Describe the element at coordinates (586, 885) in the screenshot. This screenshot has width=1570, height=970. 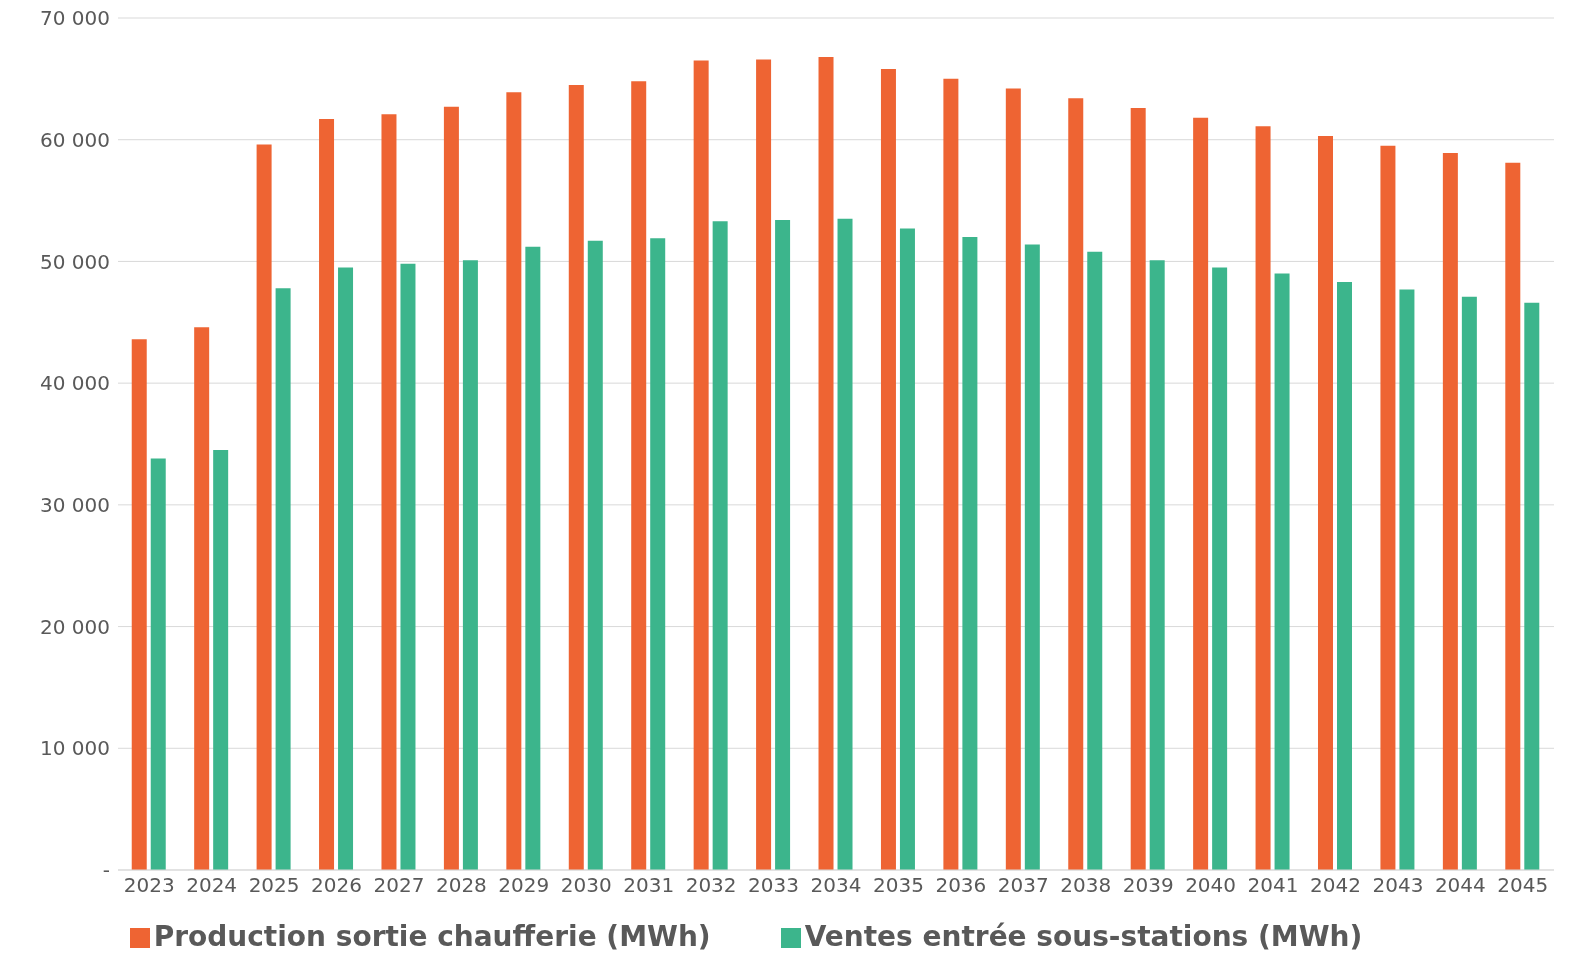
I see `x-tick-label: 2030` at that location.